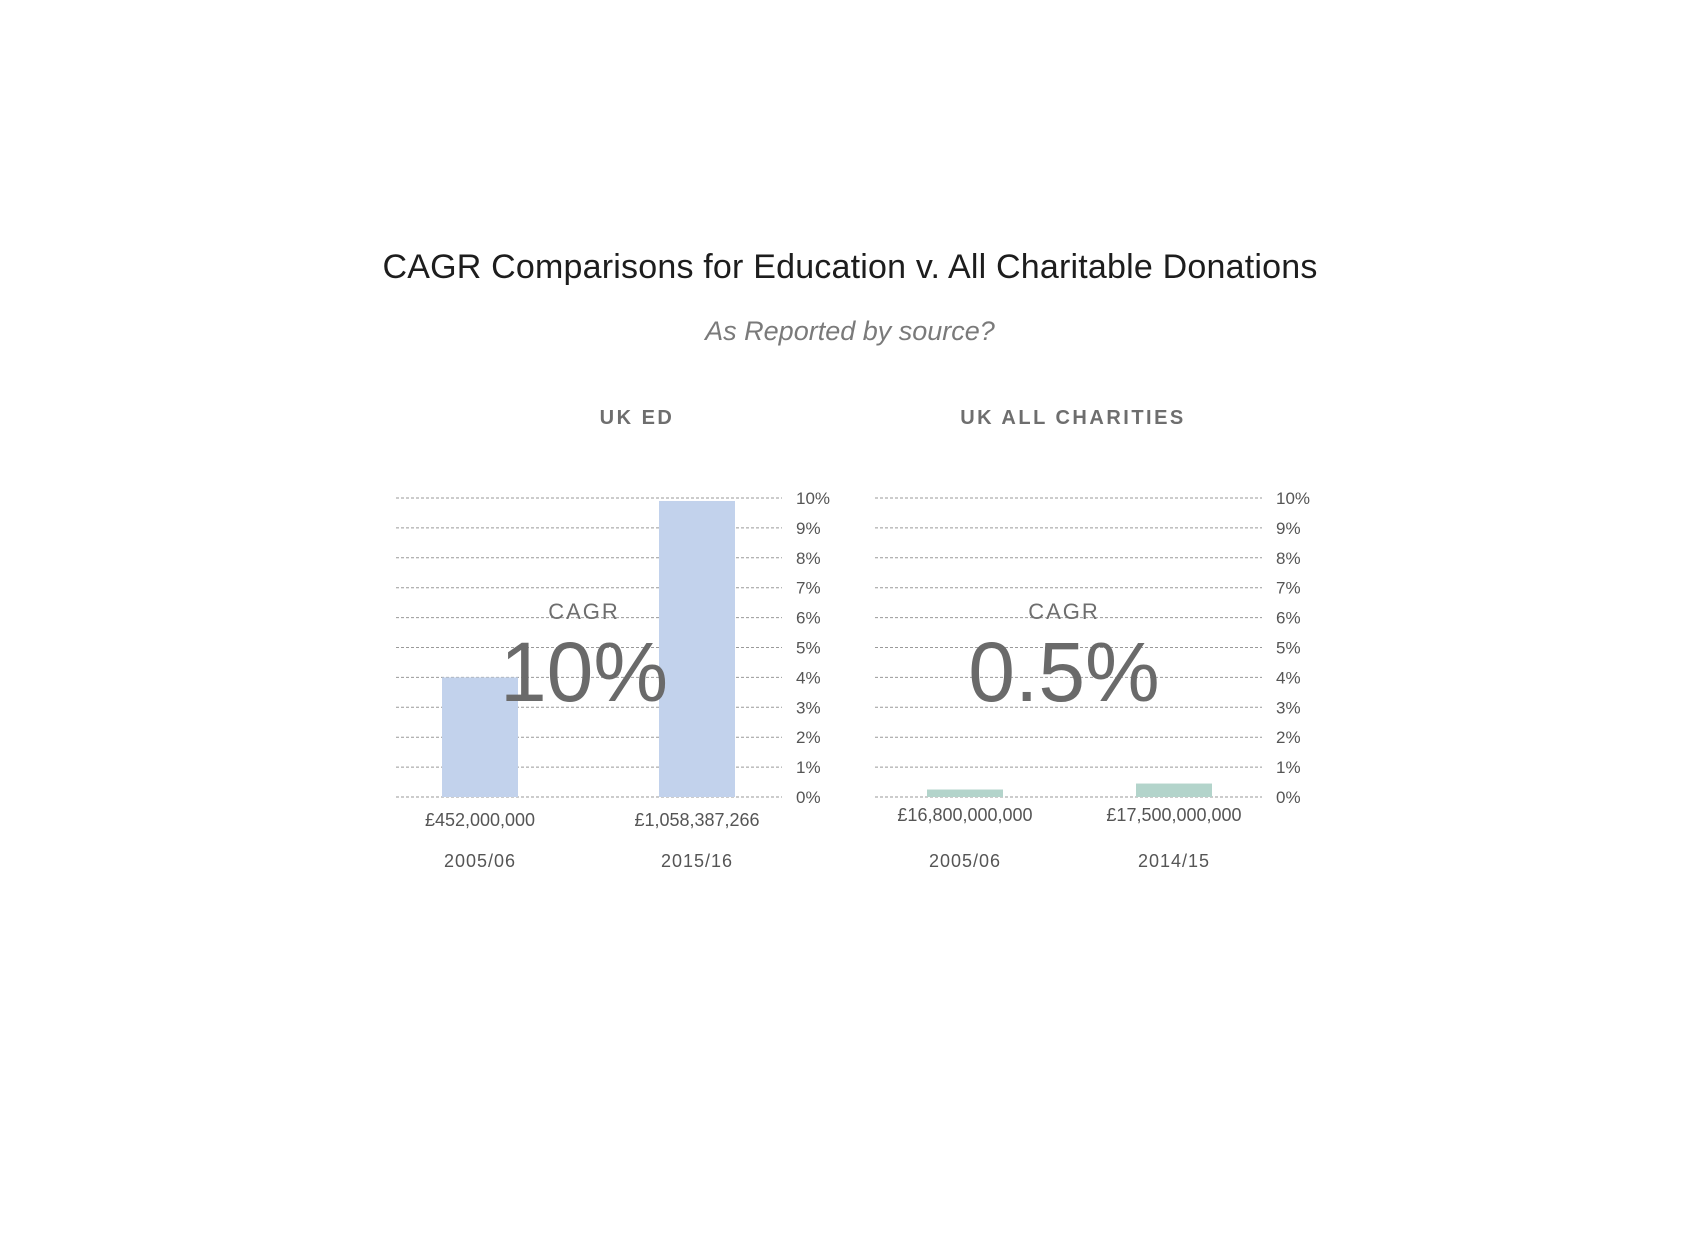 Image resolution: width=1700 pixels, height=1238 pixels. What do you see at coordinates (1288, 588) in the screenshot?
I see `uk-all-charities-y-tick-label: 7%` at bounding box center [1288, 588].